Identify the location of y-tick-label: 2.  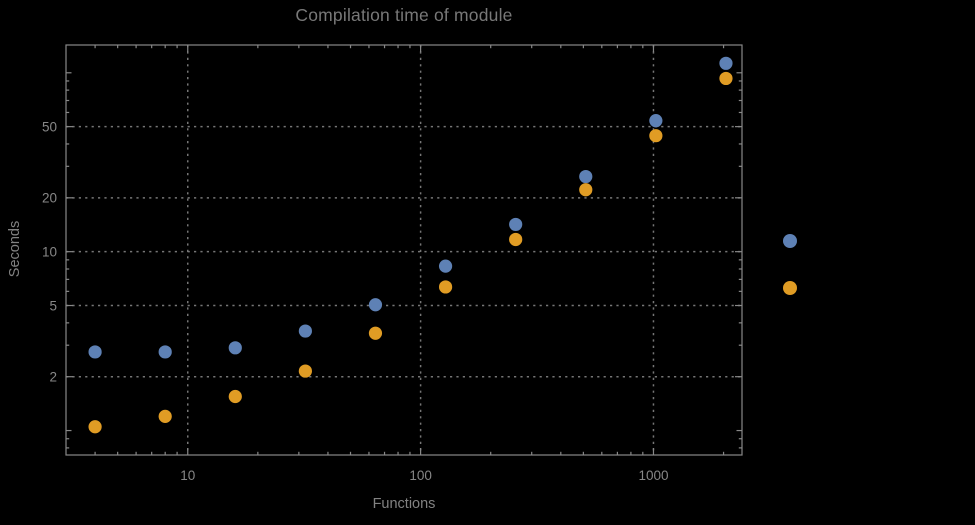
(53, 377).